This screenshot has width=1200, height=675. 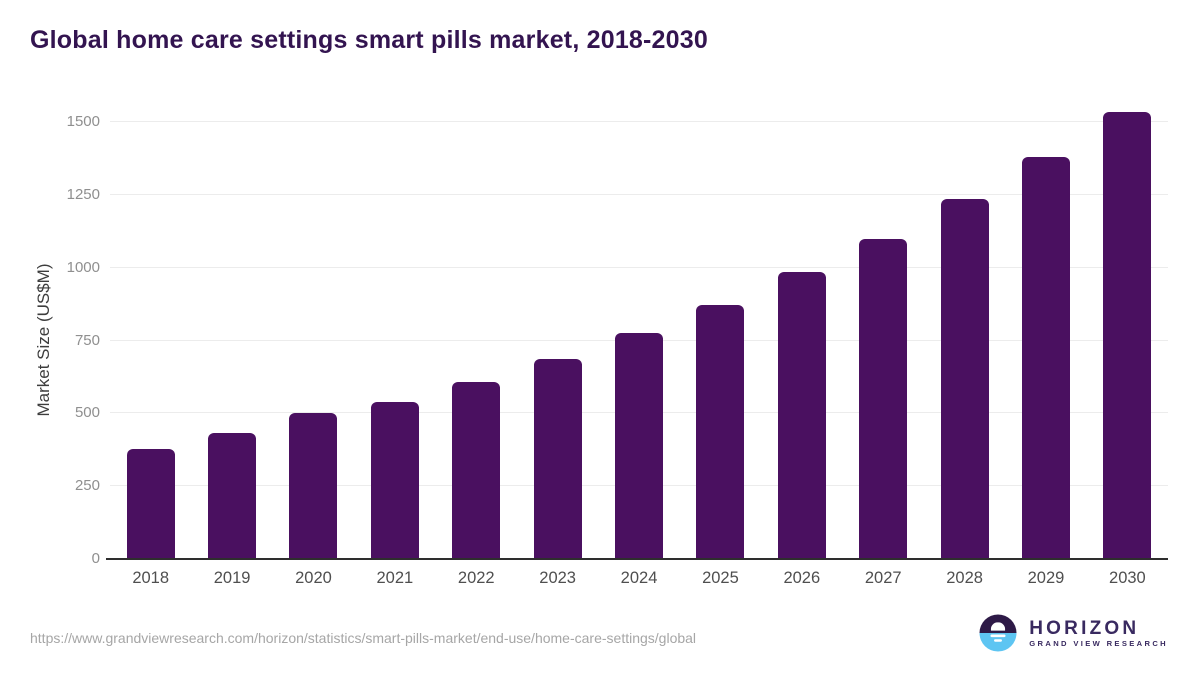 What do you see at coordinates (1098, 643) in the screenshot?
I see `logo-subtitle: GRAND VIEW RESEARCH` at bounding box center [1098, 643].